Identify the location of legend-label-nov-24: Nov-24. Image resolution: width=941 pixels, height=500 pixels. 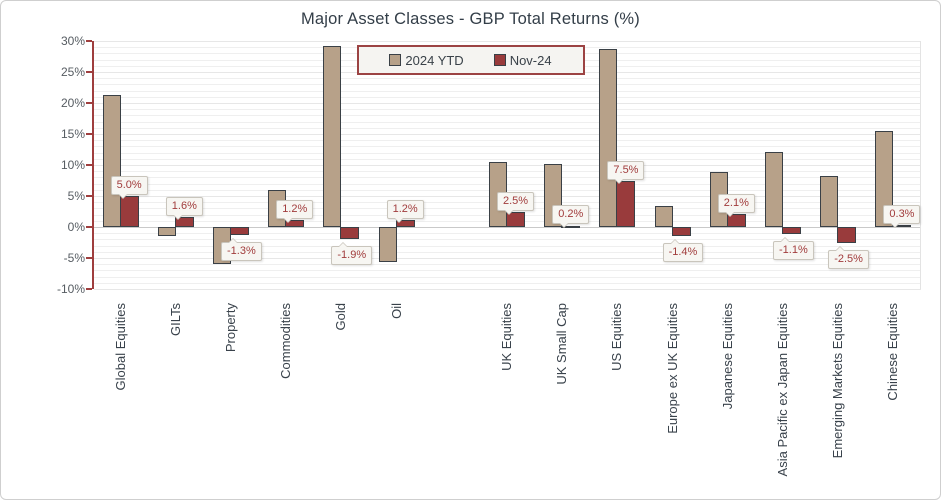
(530, 60).